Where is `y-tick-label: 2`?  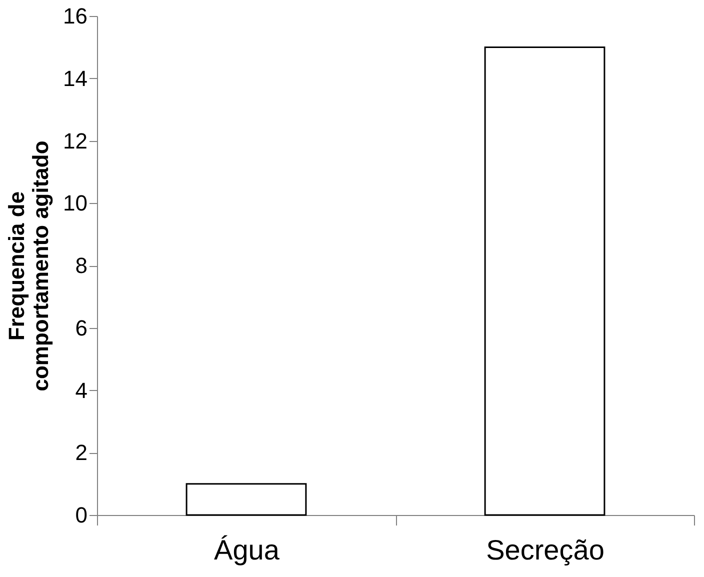 y-tick-label: 2 is located at coordinates (81, 453).